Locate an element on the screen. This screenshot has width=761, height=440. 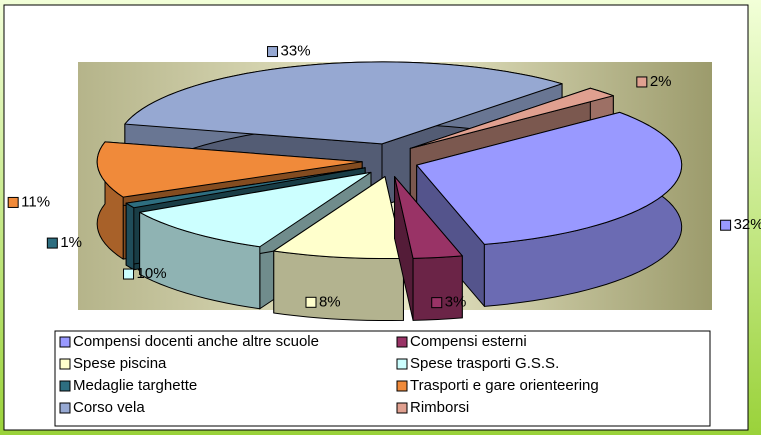
data-label: 8% is located at coordinates (323, 301).